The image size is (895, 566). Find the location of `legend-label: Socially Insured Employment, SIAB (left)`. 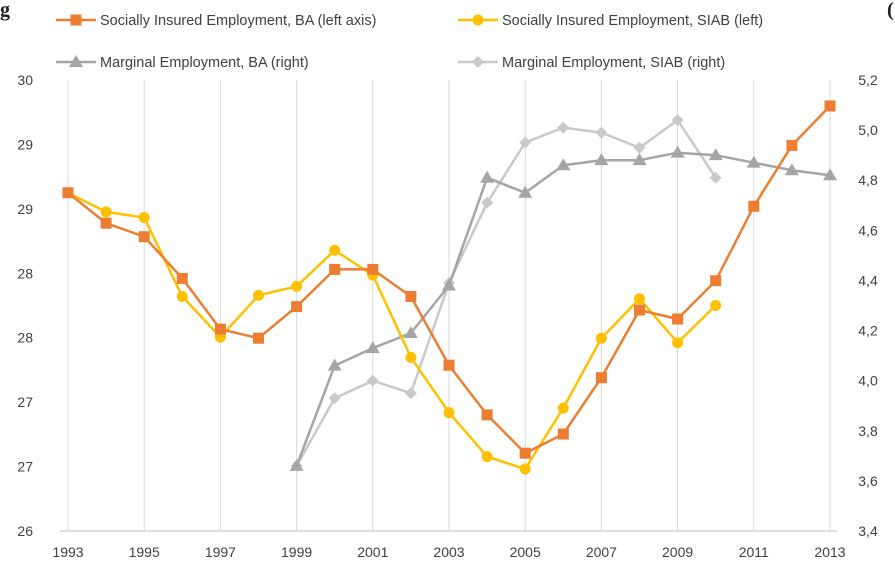

legend-label: Socially Insured Employment, SIAB (left) is located at coordinates (632, 21).